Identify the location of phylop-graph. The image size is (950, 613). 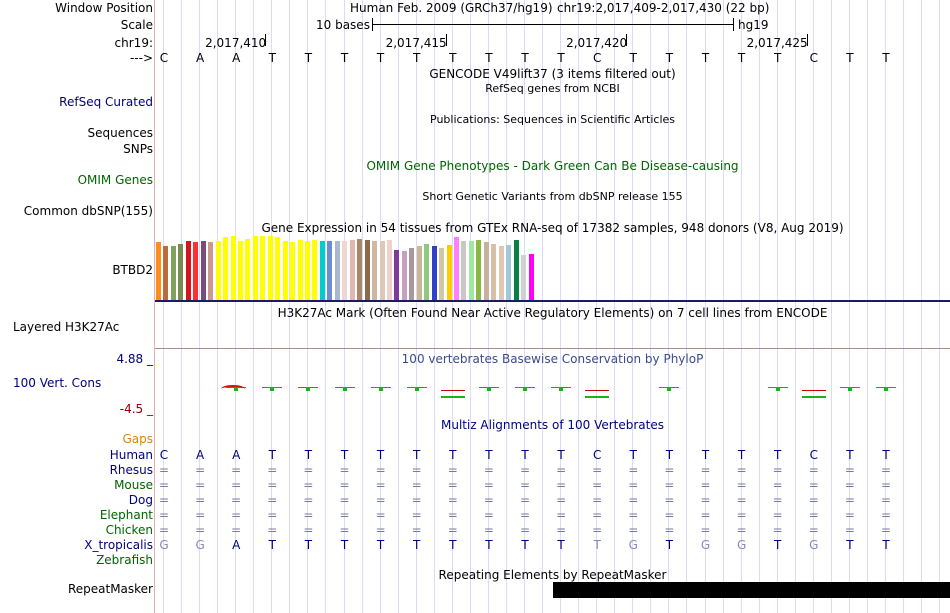
(552, 391).